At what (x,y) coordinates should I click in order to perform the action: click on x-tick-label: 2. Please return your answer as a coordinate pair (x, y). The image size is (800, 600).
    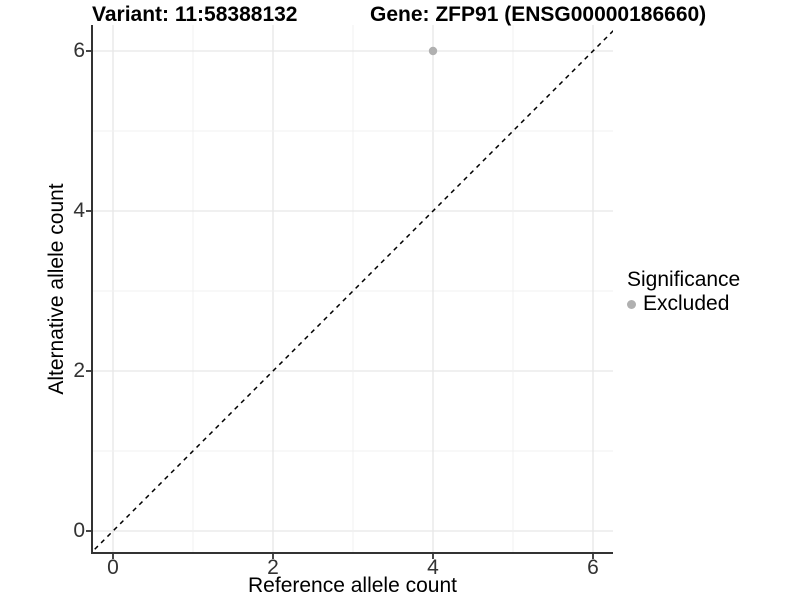
    Looking at the image, I should click on (273, 567).